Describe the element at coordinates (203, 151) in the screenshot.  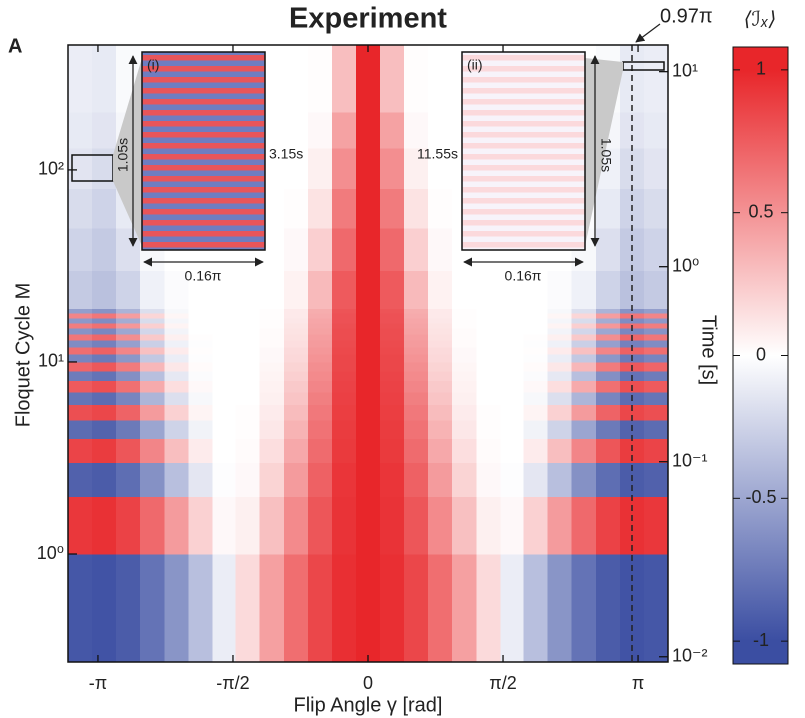
I see `inset-i` at that location.